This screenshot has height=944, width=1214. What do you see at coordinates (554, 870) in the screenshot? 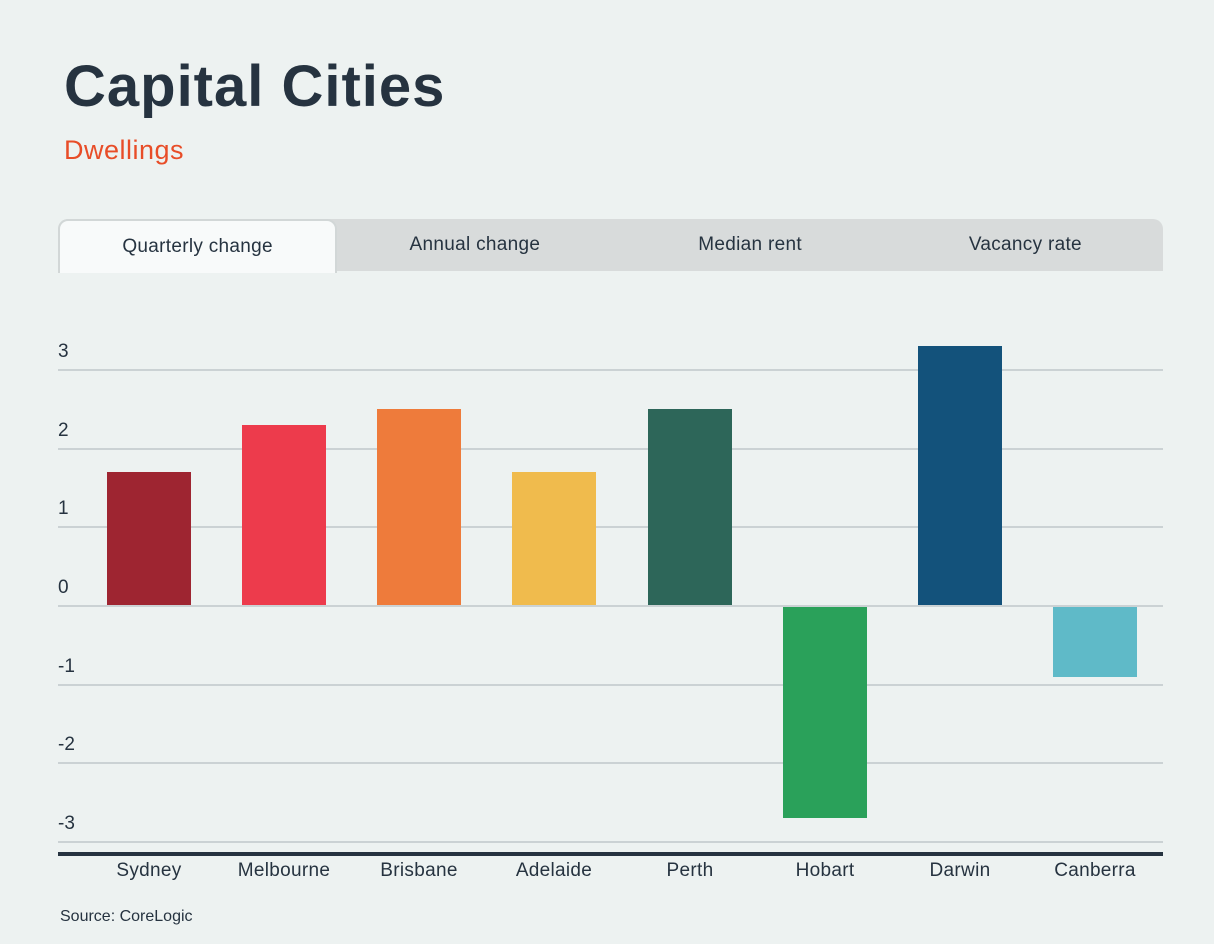
I see `x-label-adelaide: Adelaide` at bounding box center [554, 870].